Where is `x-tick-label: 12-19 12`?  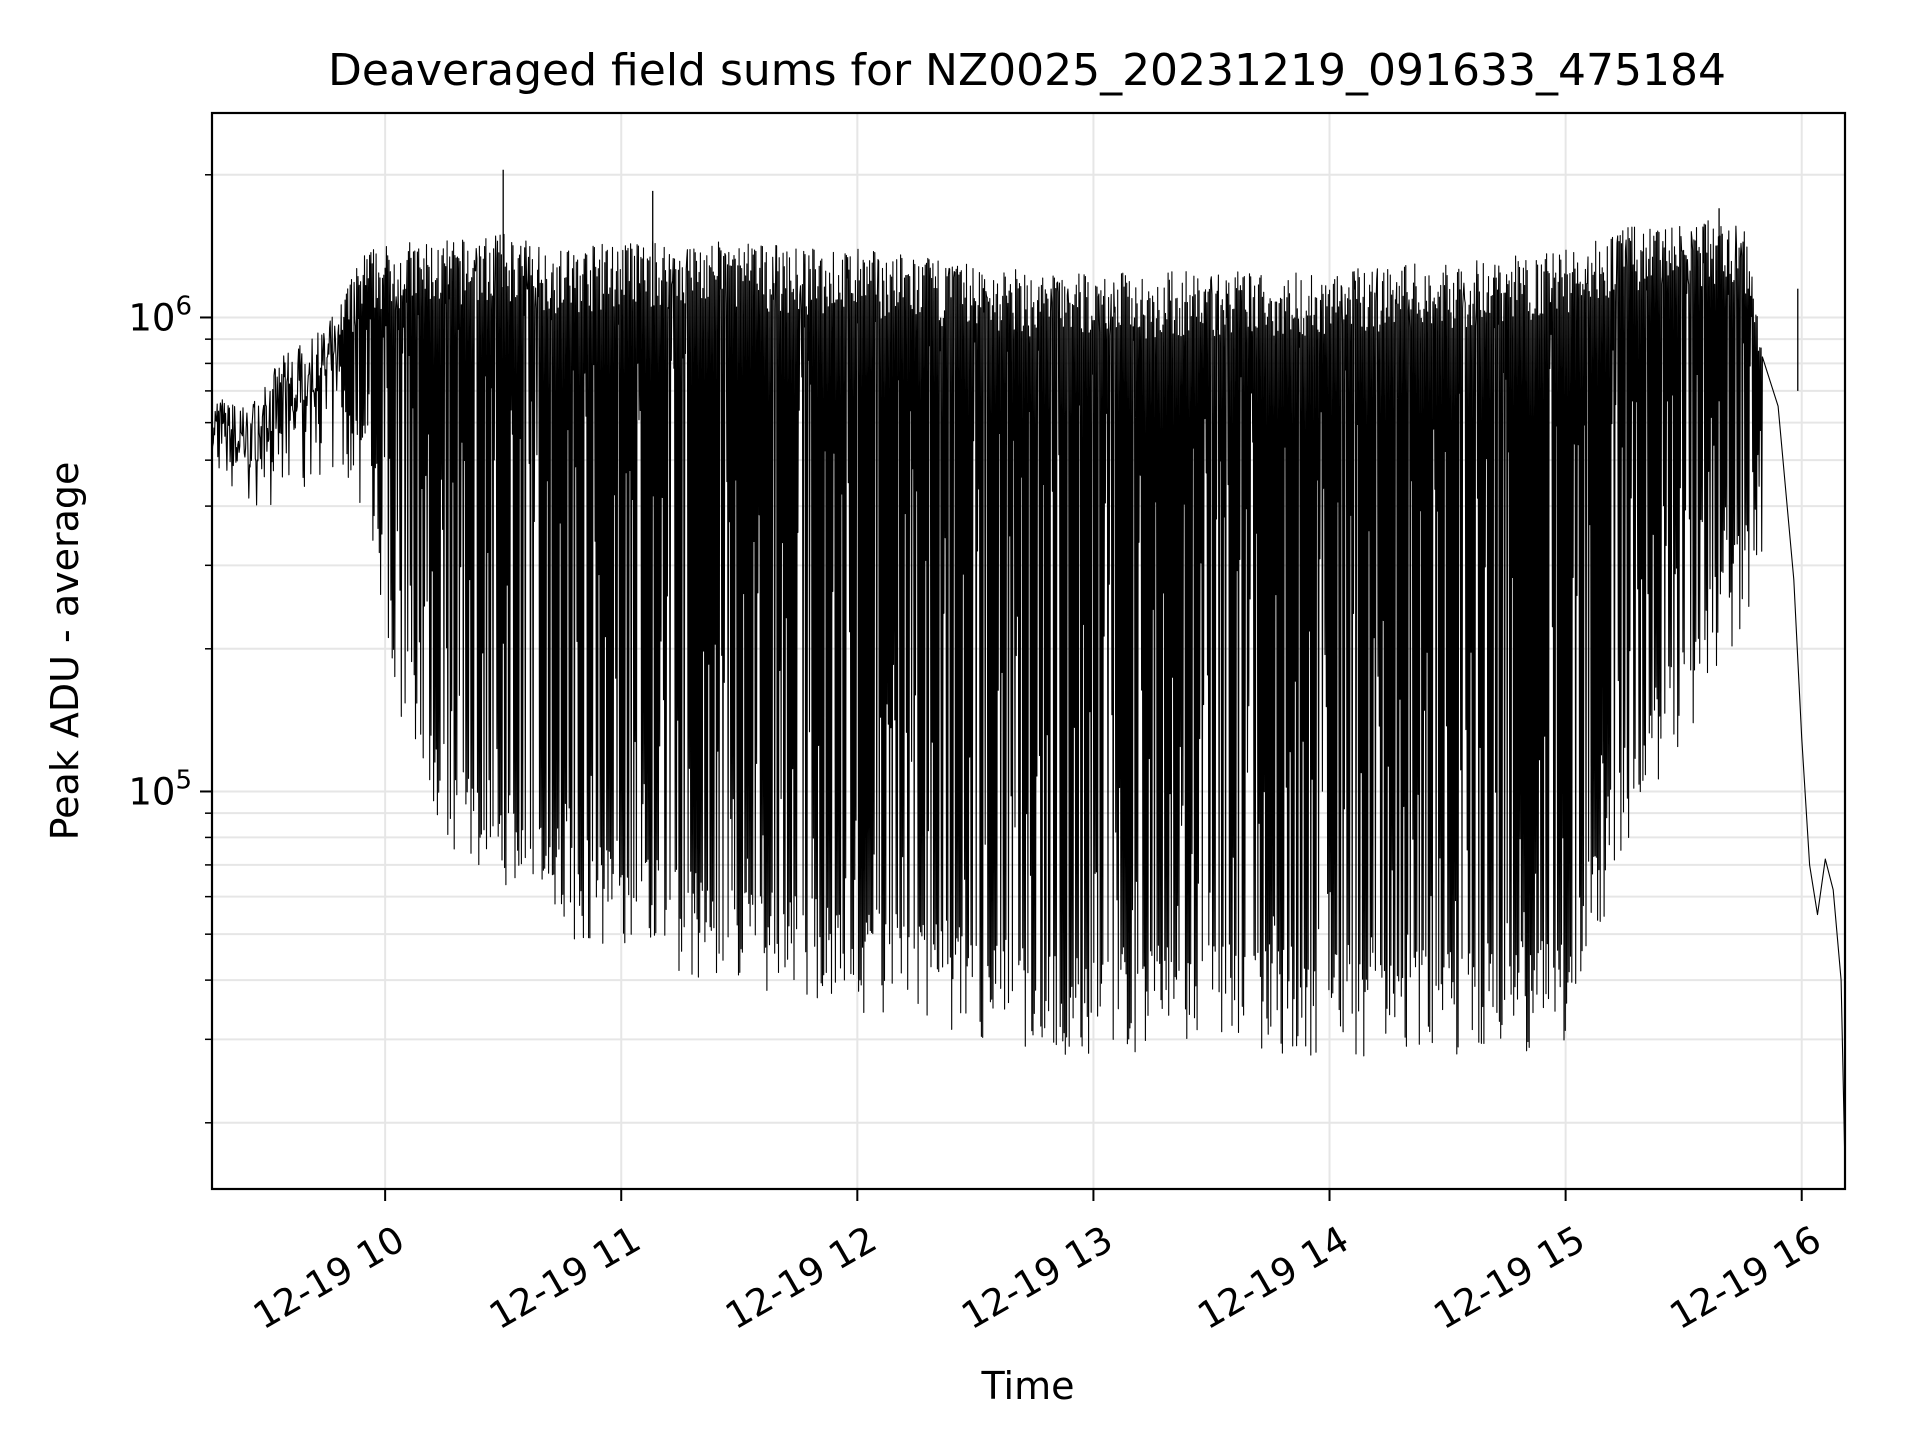
x-tick-label: 12-19 12 is located at coordinates (801, 1278).